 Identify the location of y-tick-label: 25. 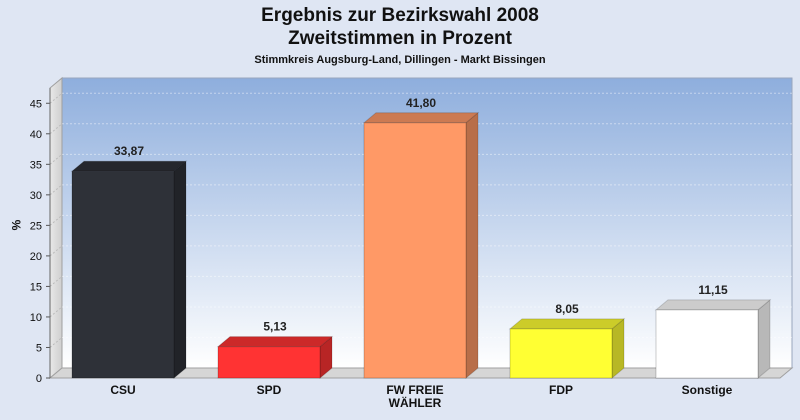
(36, 226).